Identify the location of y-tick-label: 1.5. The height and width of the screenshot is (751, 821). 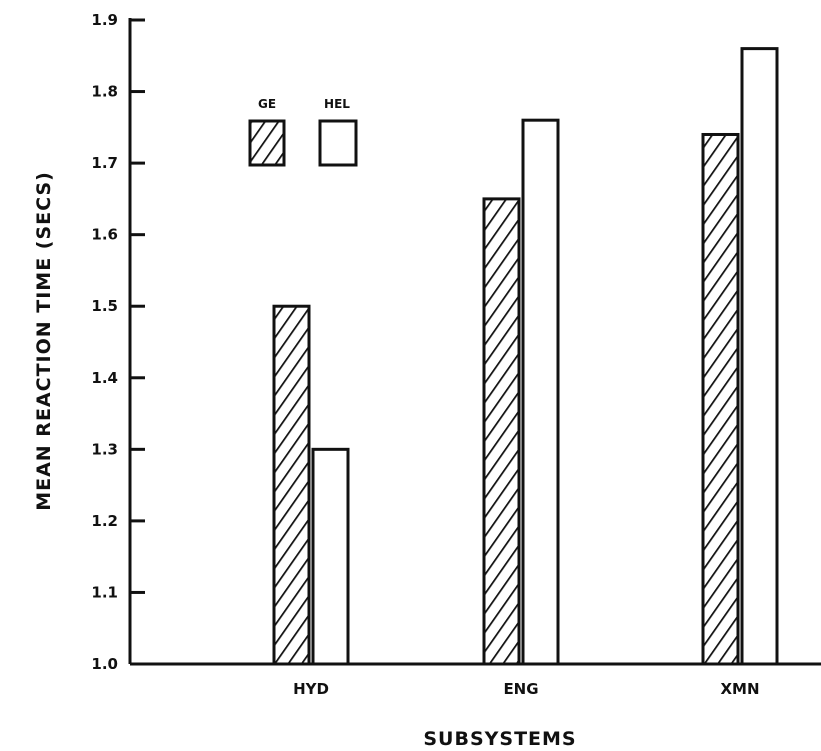
(104, 306).